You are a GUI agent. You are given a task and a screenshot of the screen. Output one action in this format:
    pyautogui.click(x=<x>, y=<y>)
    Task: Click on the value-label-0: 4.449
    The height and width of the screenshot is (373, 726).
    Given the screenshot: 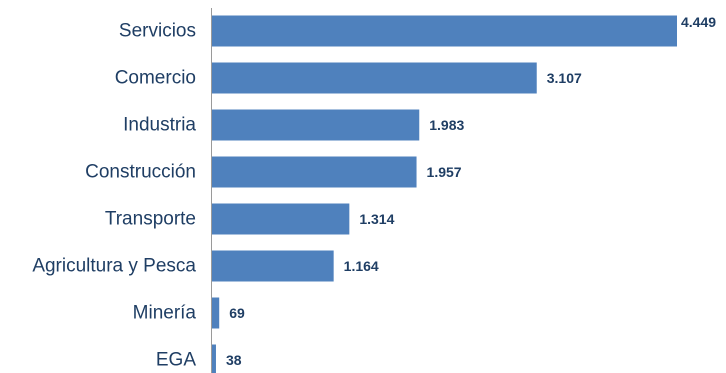 What is the action you would take?
    pyautogui.click(x=698, y=22)
    